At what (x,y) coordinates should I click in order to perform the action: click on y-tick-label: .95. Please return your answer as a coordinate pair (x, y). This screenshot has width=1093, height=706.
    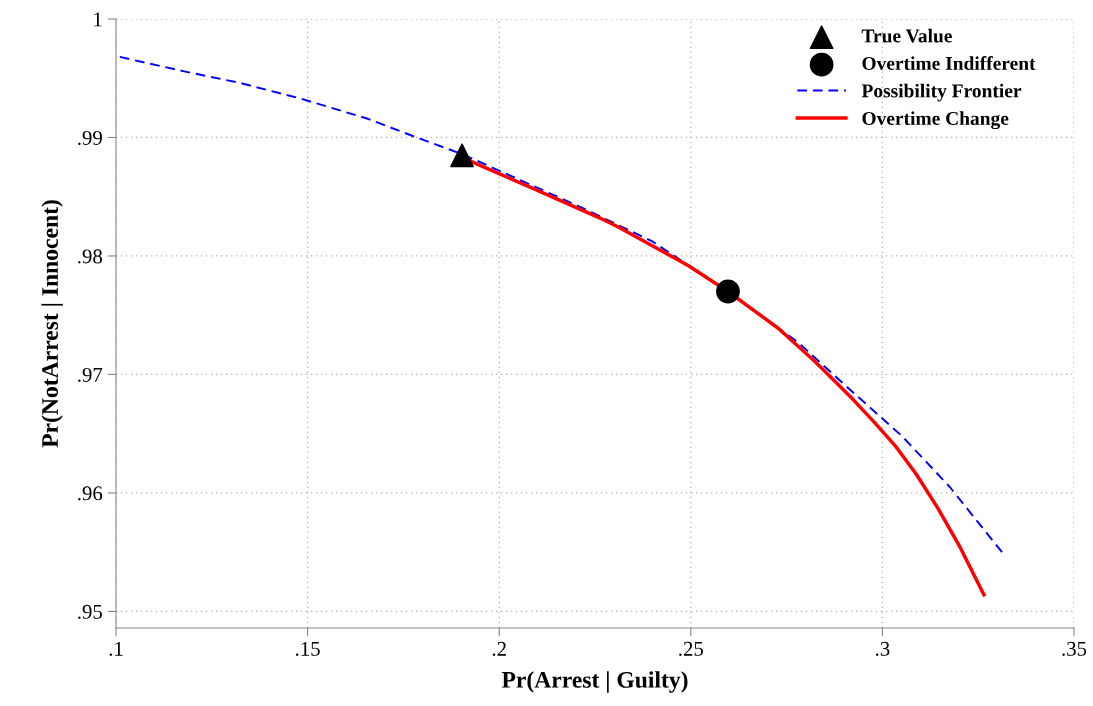
    Looking at the image, I should click on (90, 611).